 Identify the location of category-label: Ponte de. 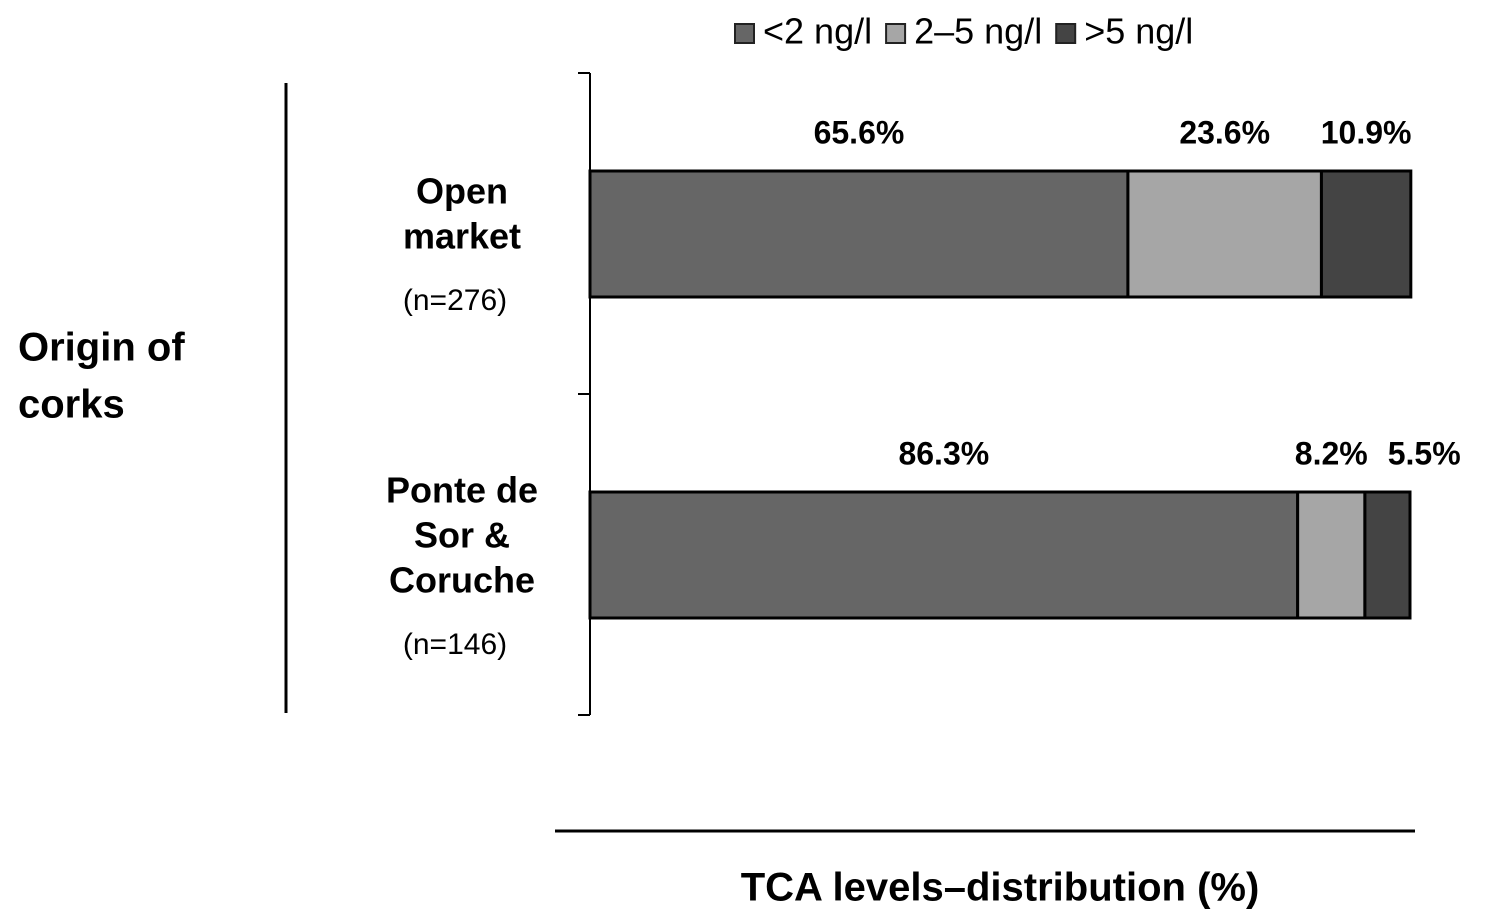
(462, 490).